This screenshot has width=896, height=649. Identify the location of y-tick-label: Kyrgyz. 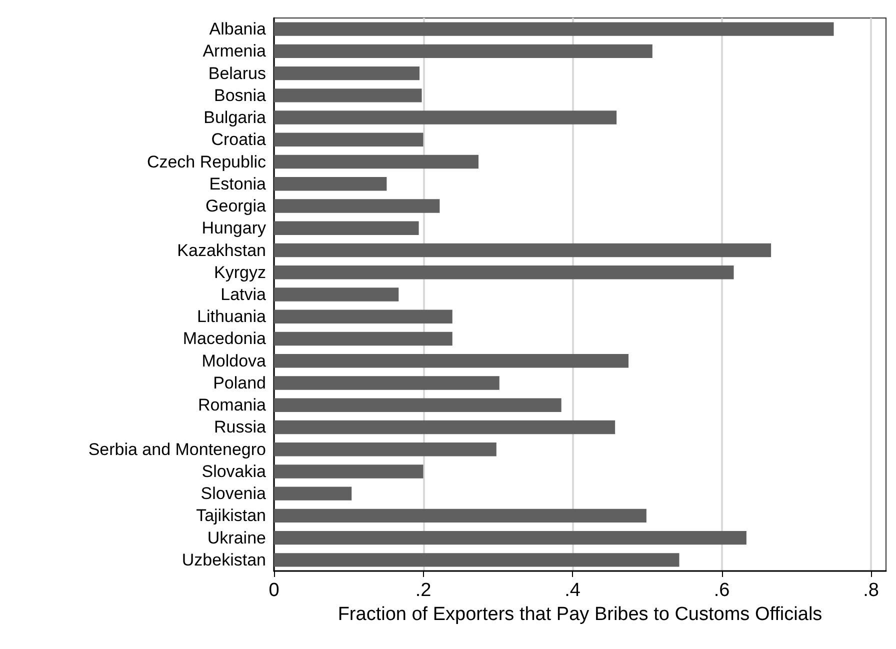
(240, 272).